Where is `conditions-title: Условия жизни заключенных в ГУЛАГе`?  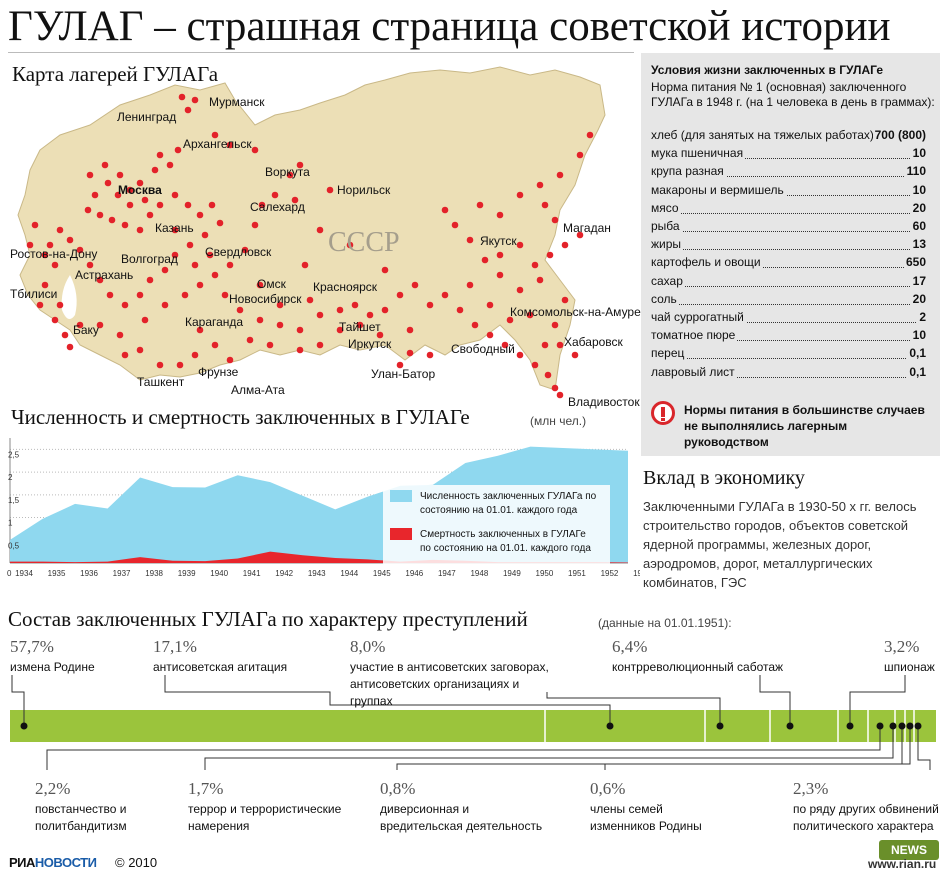
conditions-title: Условия жизни заключенных в ГУЛАГе is located at coordinates (767, 70).